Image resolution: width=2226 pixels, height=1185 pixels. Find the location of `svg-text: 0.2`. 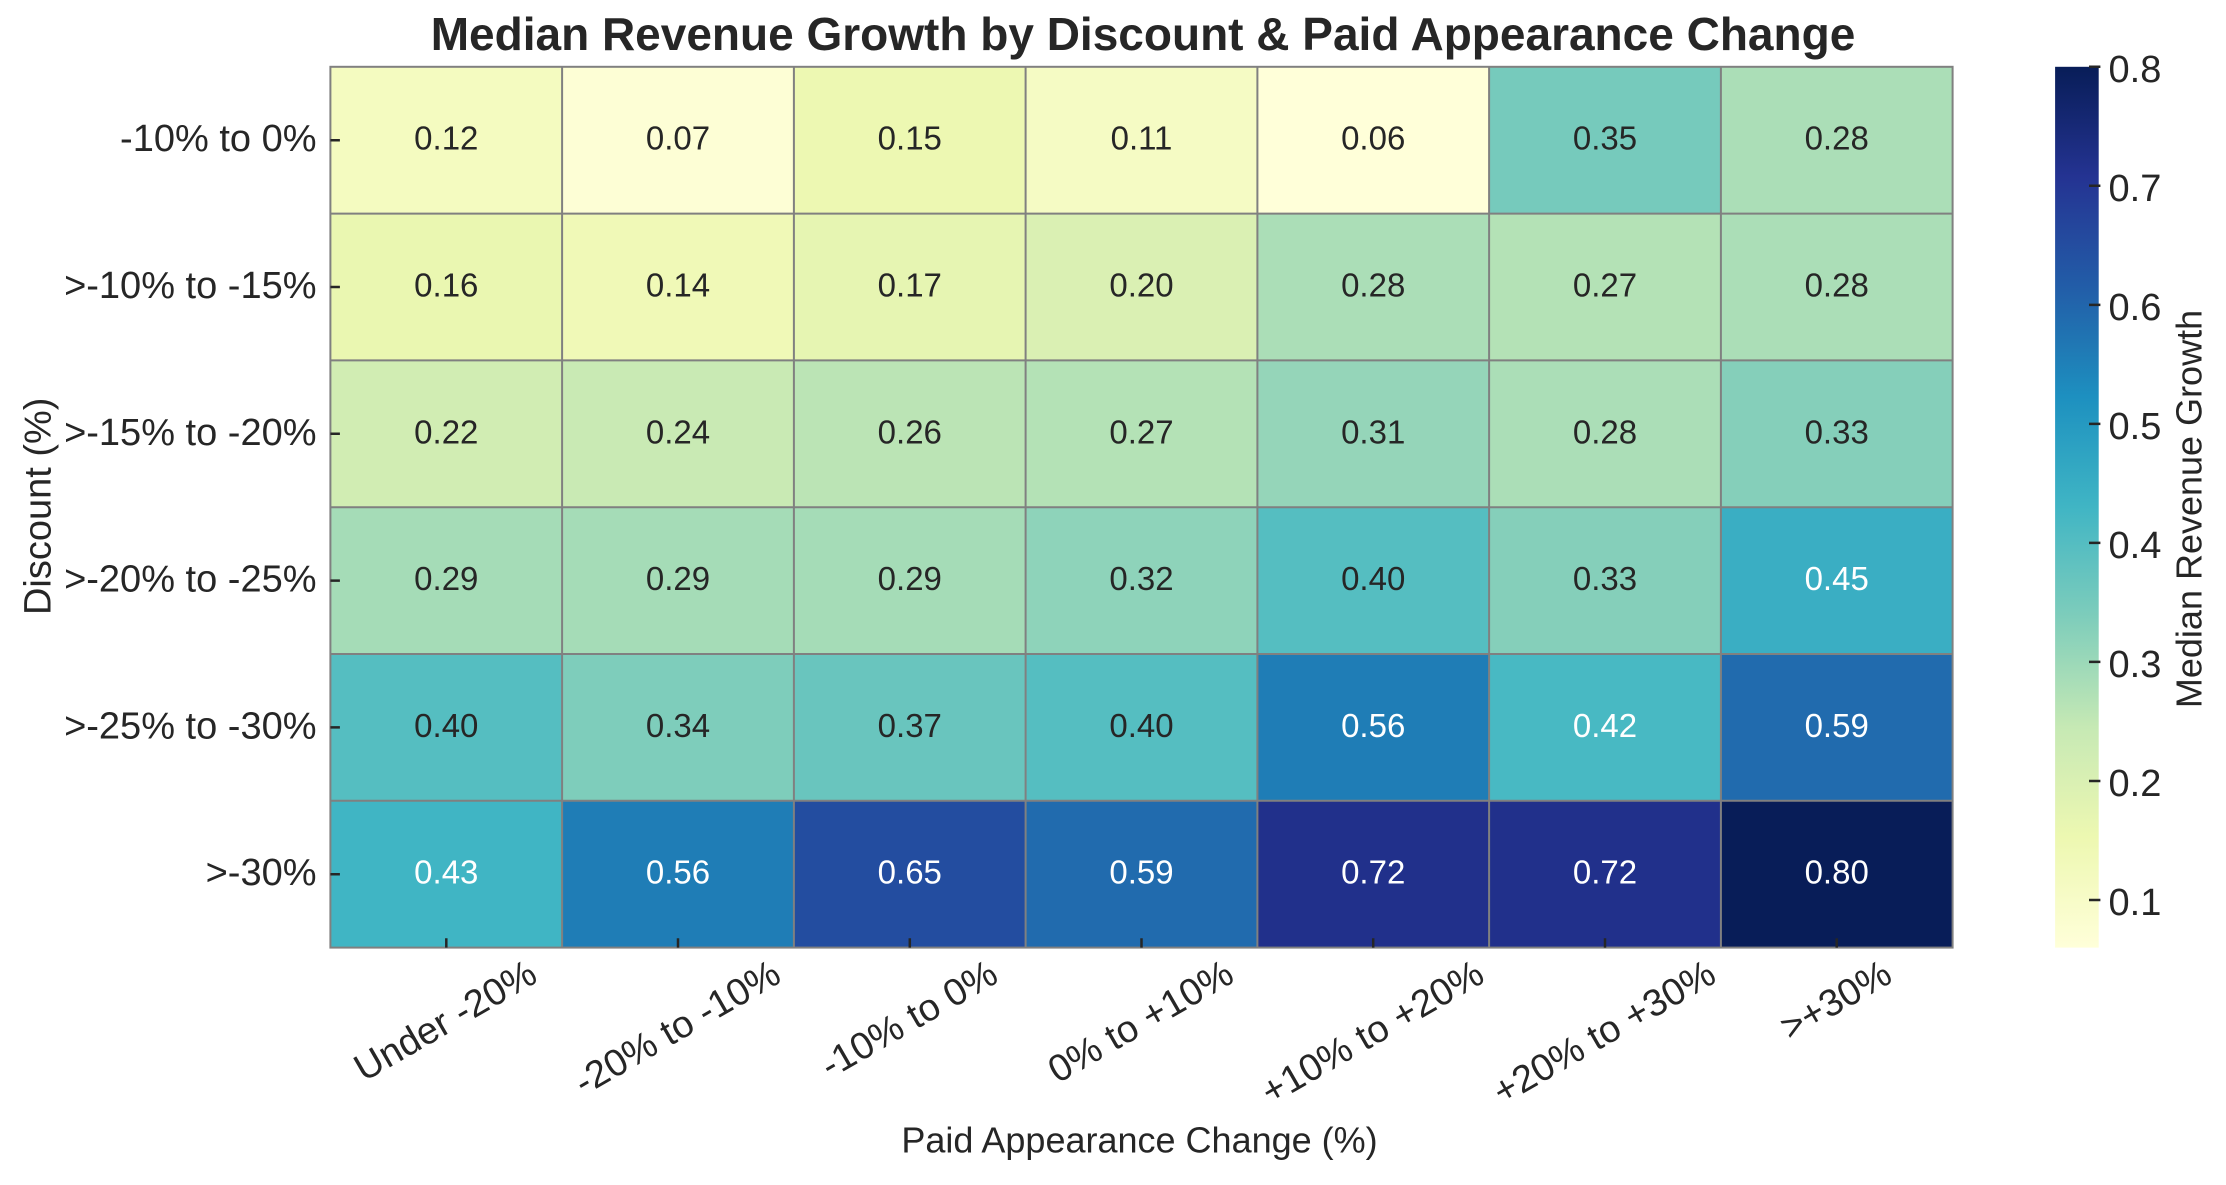

svg-text: 0.2 is located at coordinates (2135, 784).